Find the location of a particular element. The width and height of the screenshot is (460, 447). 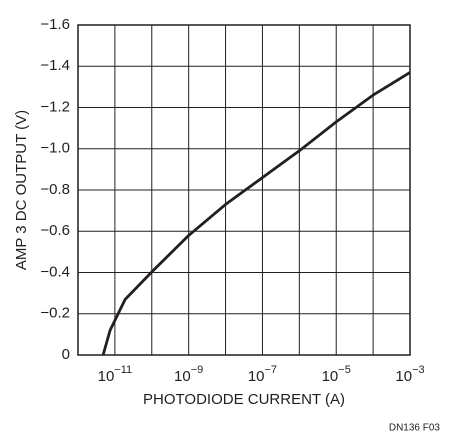

y-tick-label: −1.0 is located at coordinates (55, 148).